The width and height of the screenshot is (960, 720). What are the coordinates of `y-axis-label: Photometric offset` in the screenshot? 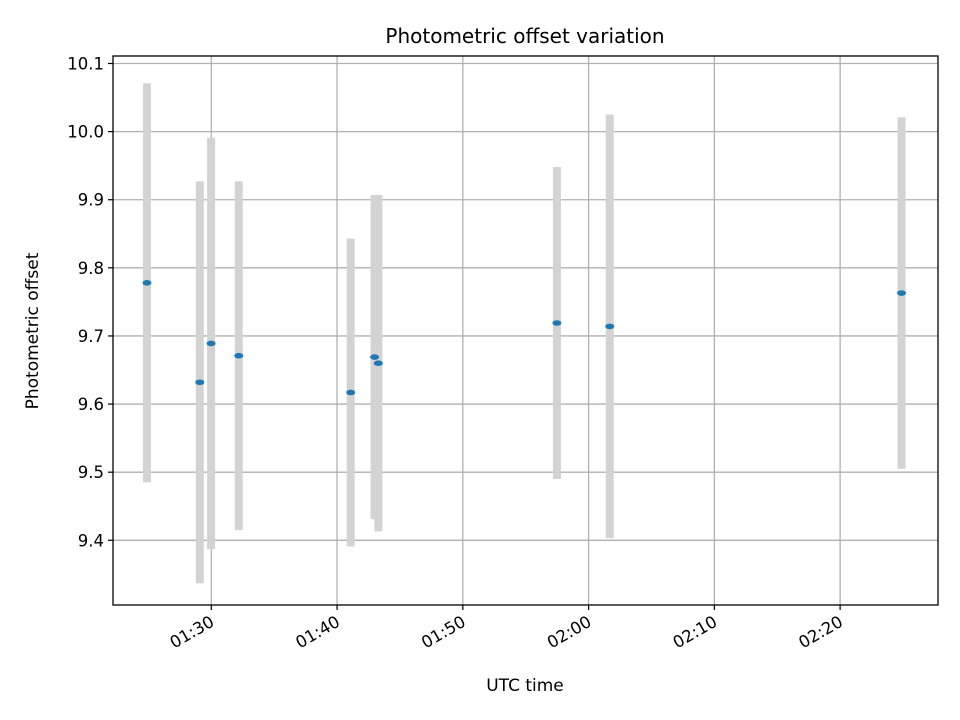 It's located at (33, 330).